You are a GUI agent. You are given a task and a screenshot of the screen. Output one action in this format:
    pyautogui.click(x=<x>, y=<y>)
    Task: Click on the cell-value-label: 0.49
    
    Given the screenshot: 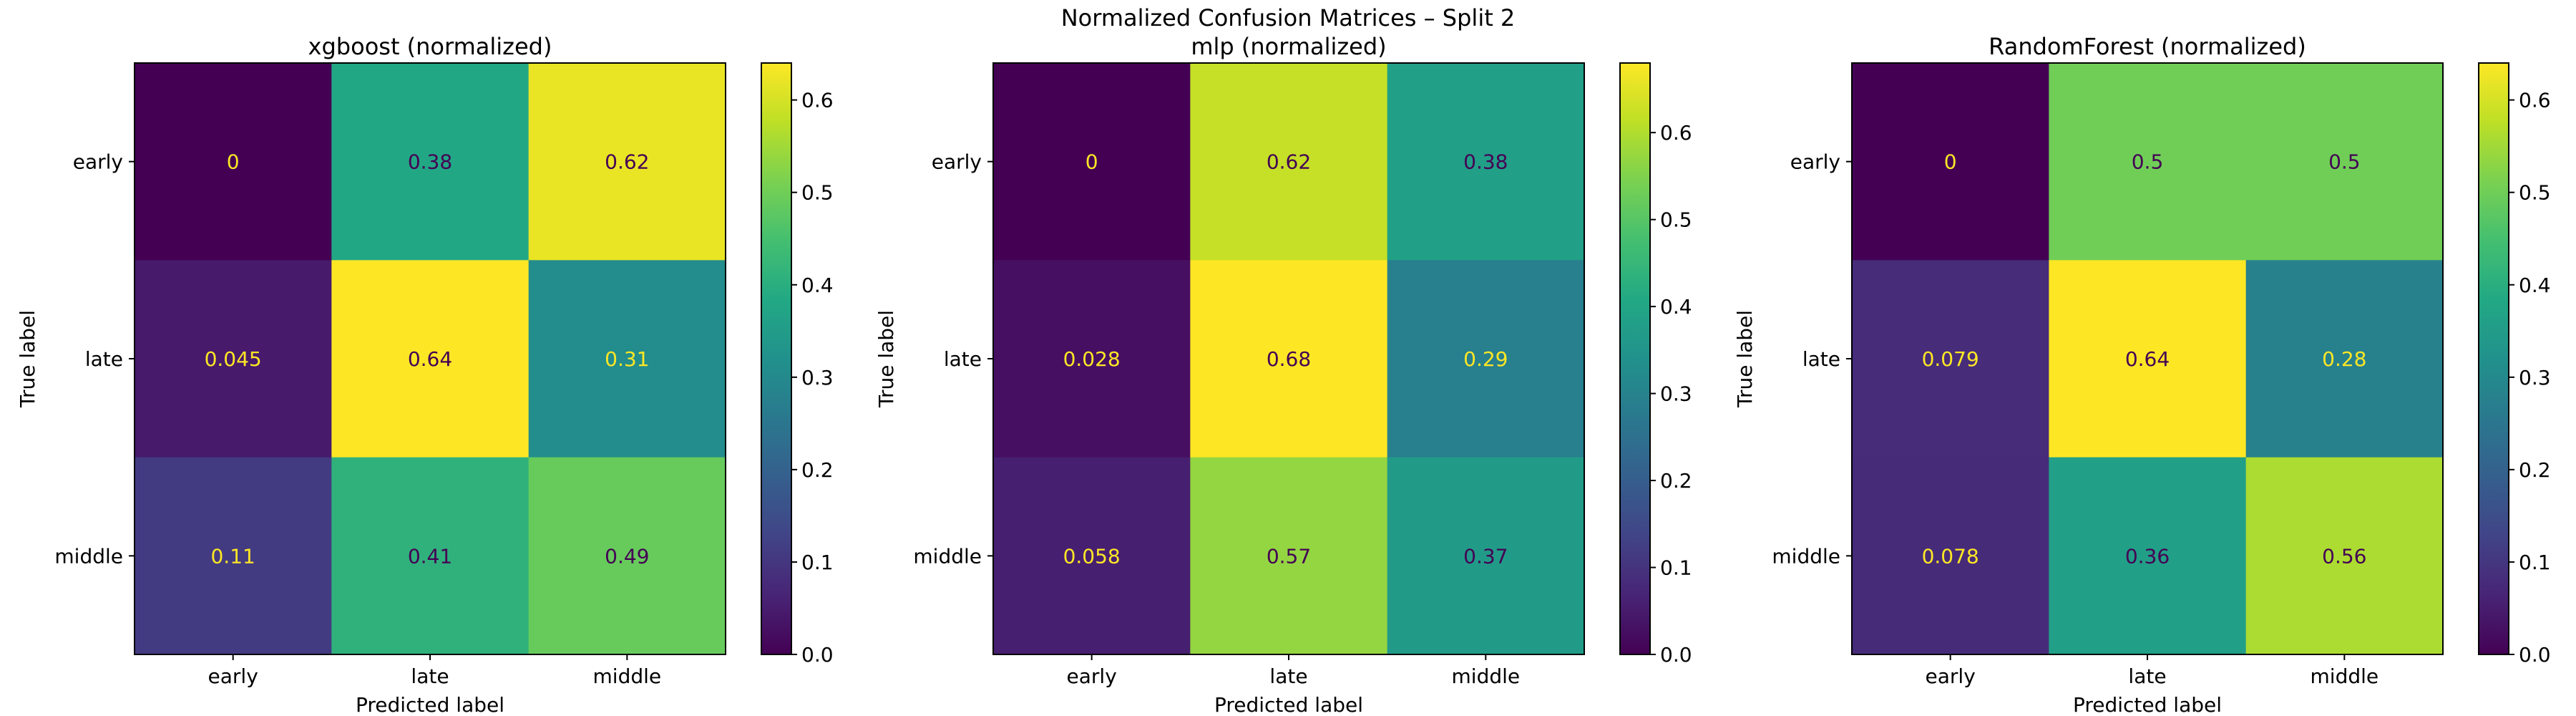 What is the action you would take?
    pyautogui.click(x=627, y=556)
    